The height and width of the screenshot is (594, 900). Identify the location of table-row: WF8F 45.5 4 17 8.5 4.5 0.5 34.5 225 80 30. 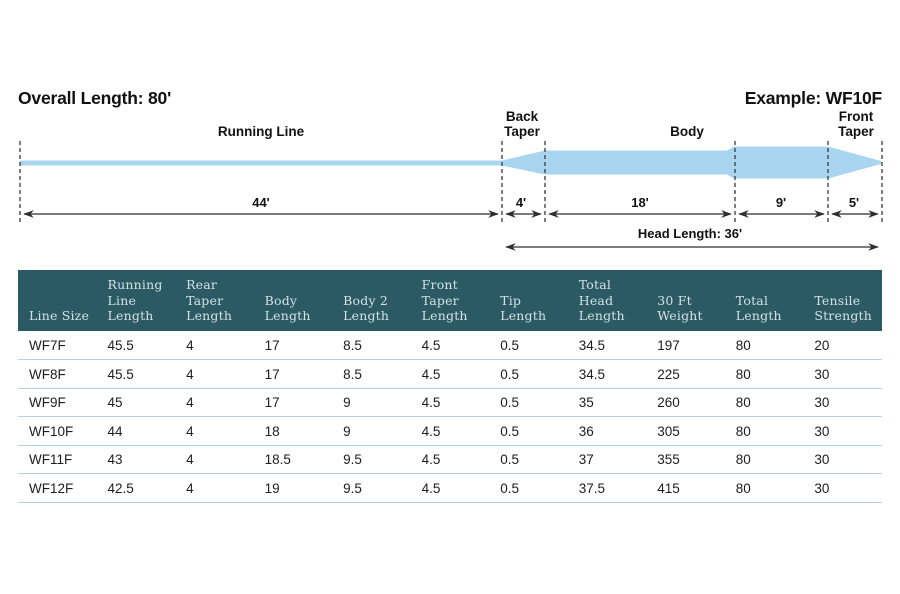
(450, 374).